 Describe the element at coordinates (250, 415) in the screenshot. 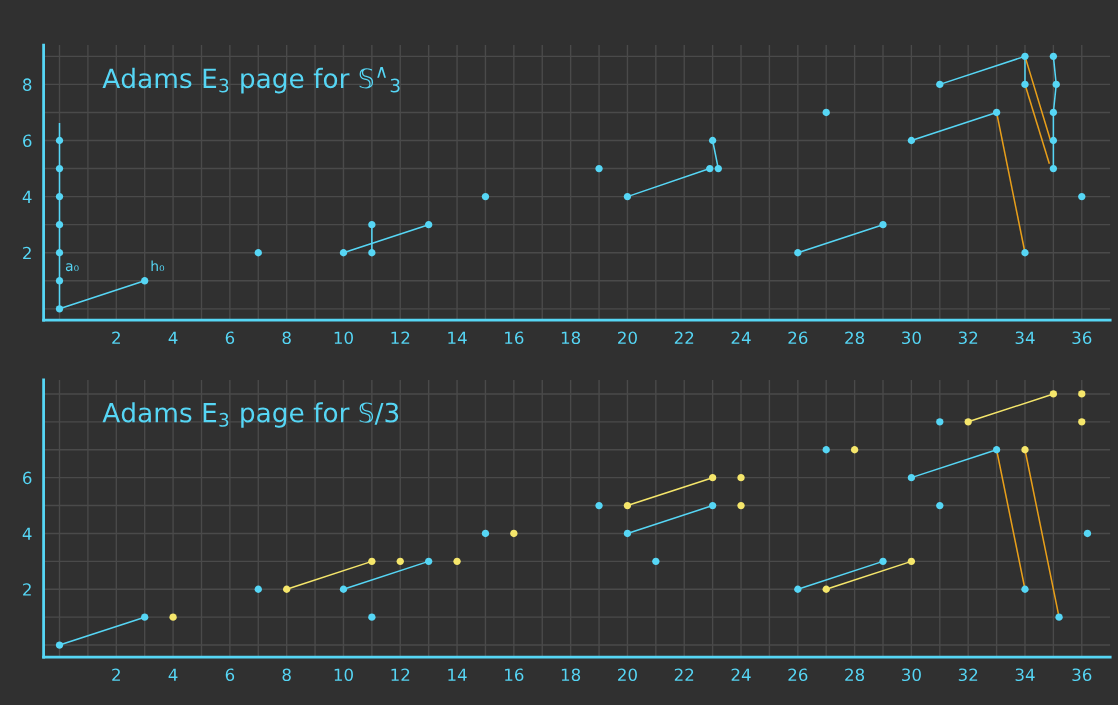

I see `text: Adams E$_{3}$ page for 𝕊/3` at that location.